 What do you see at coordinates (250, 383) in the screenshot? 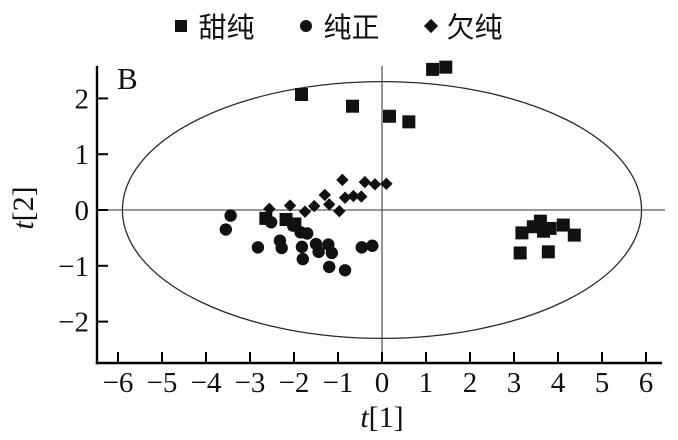
I see `x-tick-label: −3` at bounding box center [250, 383].